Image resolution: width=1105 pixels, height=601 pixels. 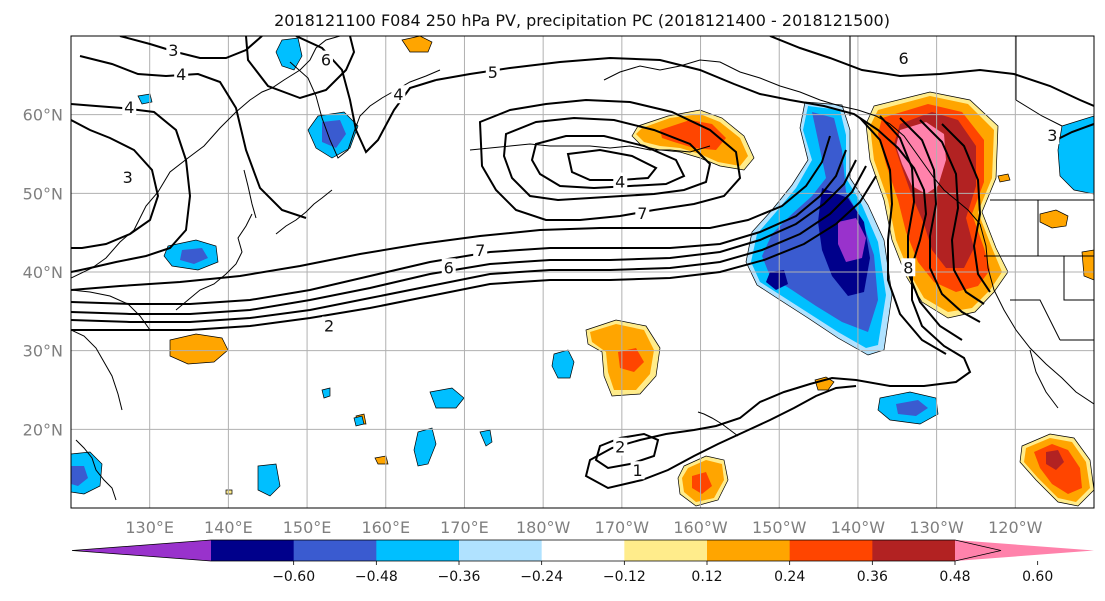 I want to click on colorbar-tick-label: 0.60, so click(x=1037, y=577).